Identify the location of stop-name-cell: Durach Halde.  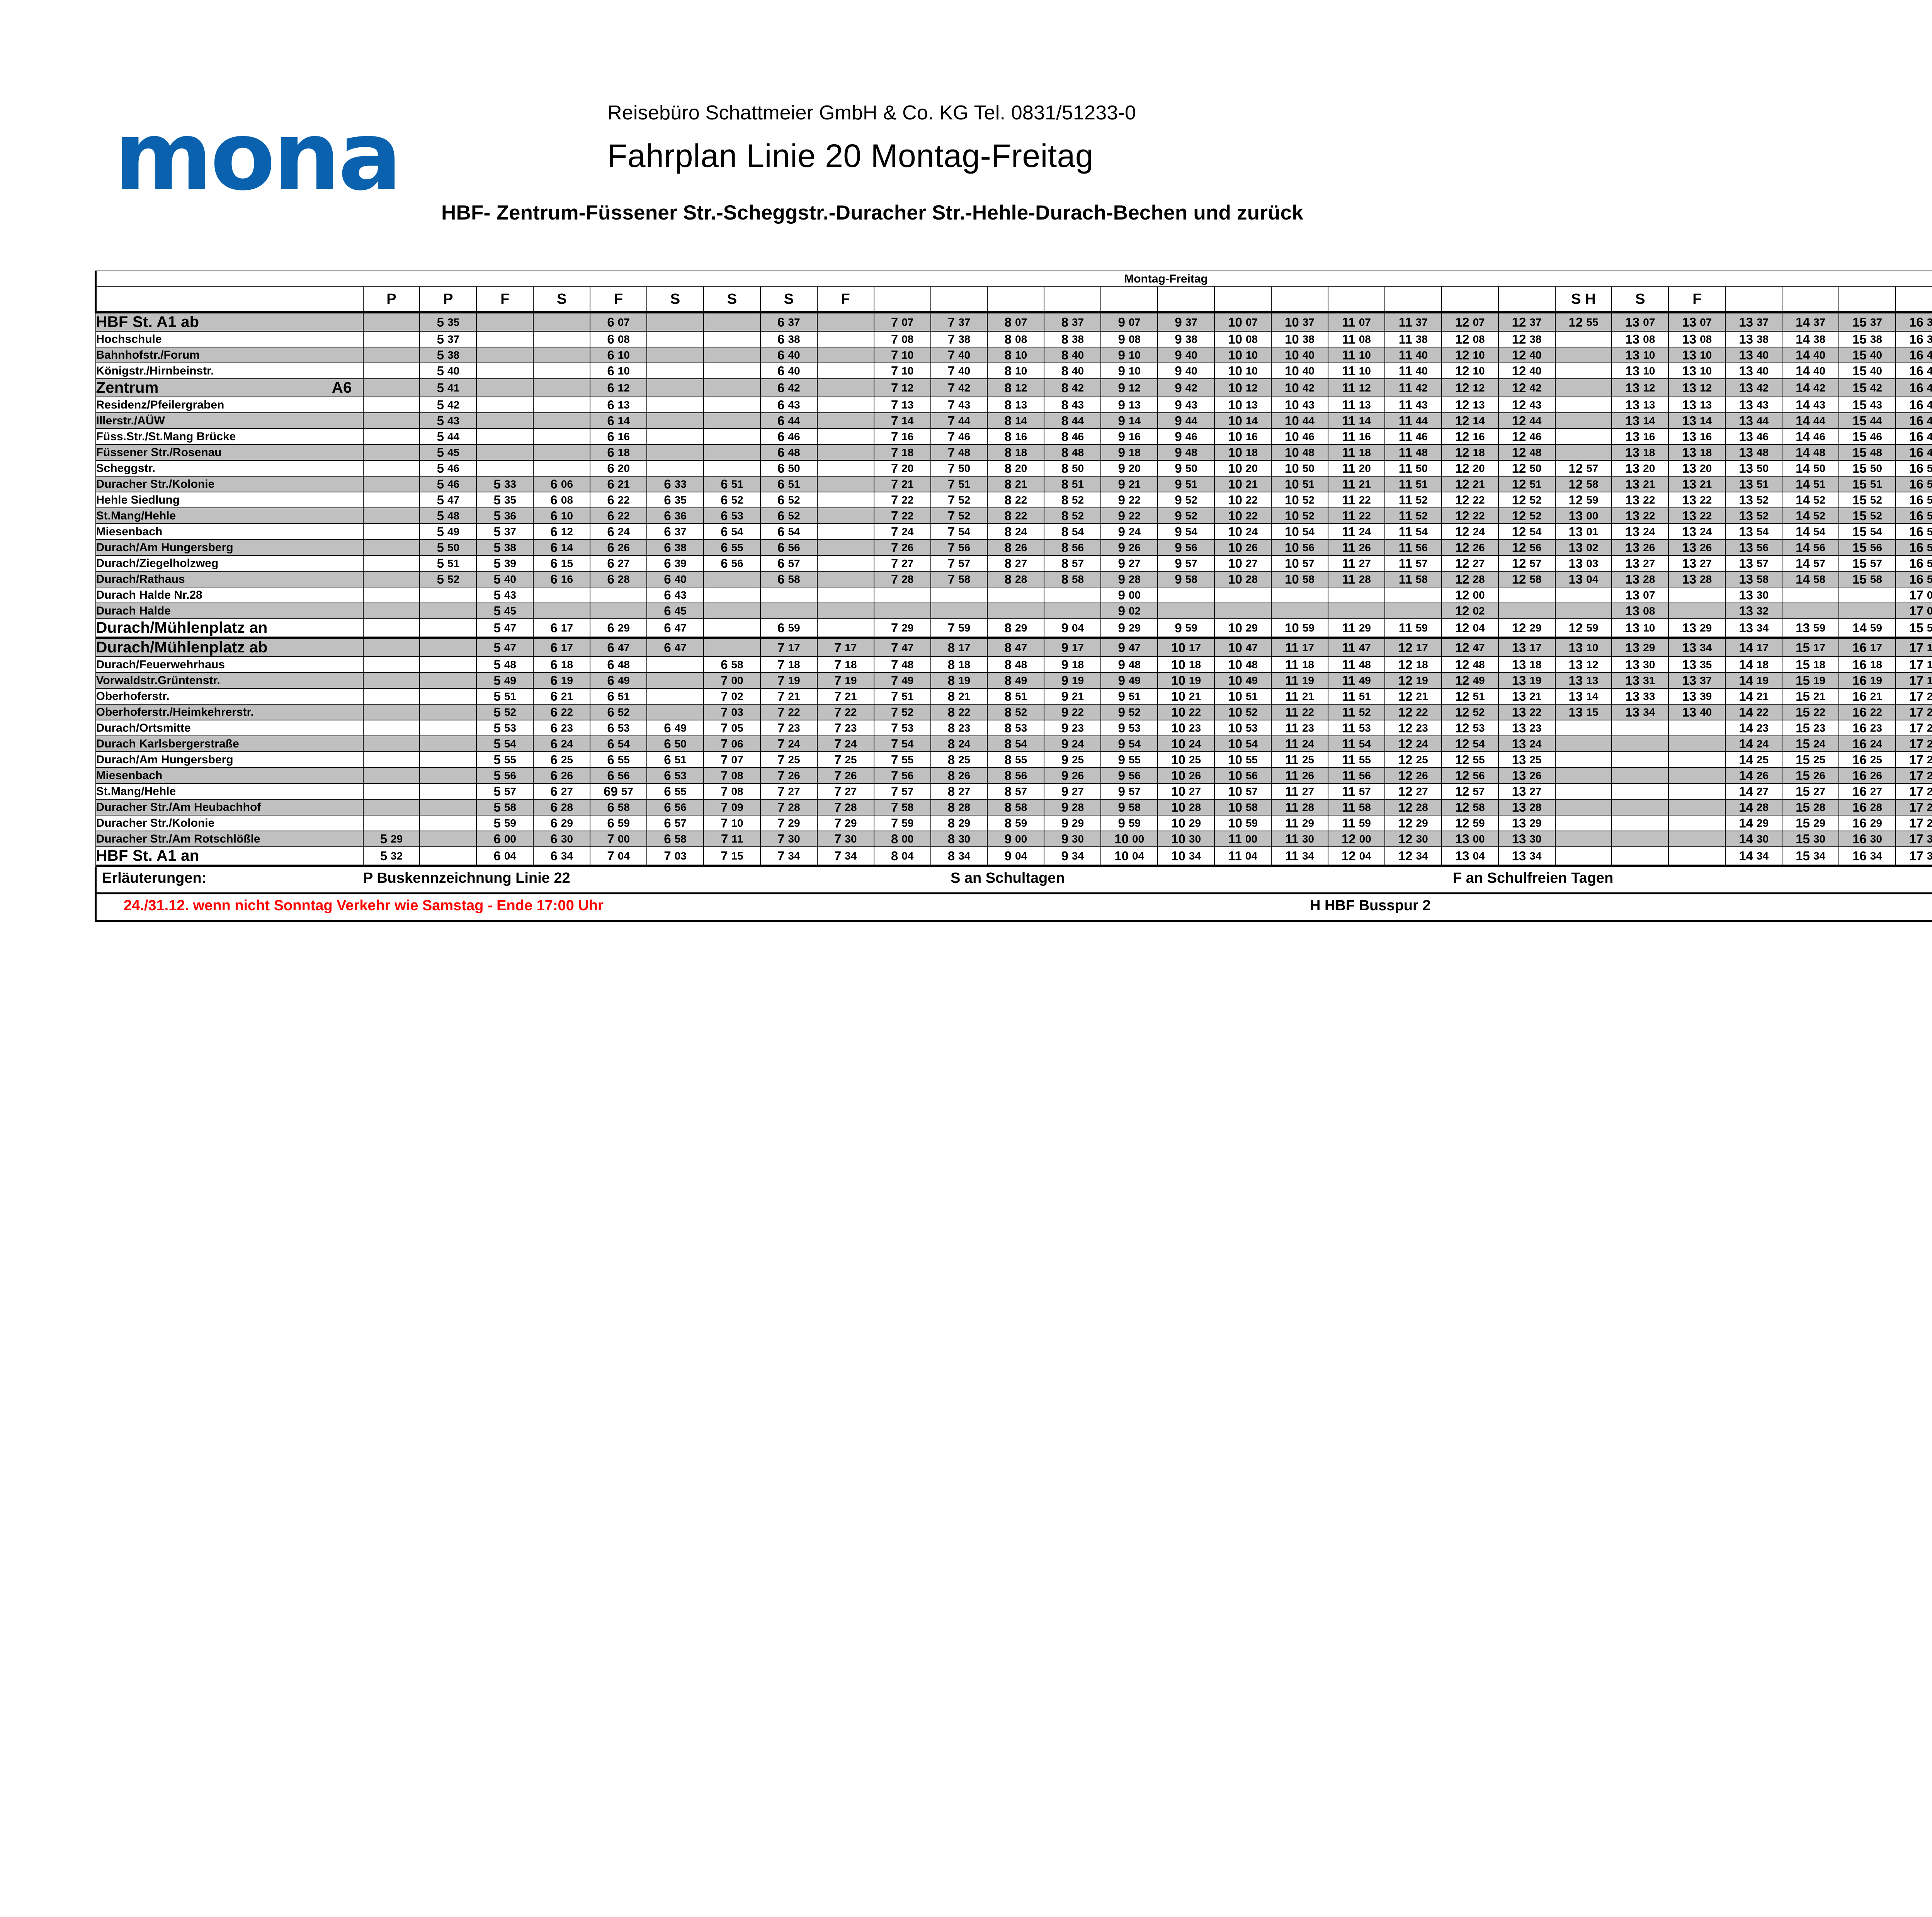
(230, 611).